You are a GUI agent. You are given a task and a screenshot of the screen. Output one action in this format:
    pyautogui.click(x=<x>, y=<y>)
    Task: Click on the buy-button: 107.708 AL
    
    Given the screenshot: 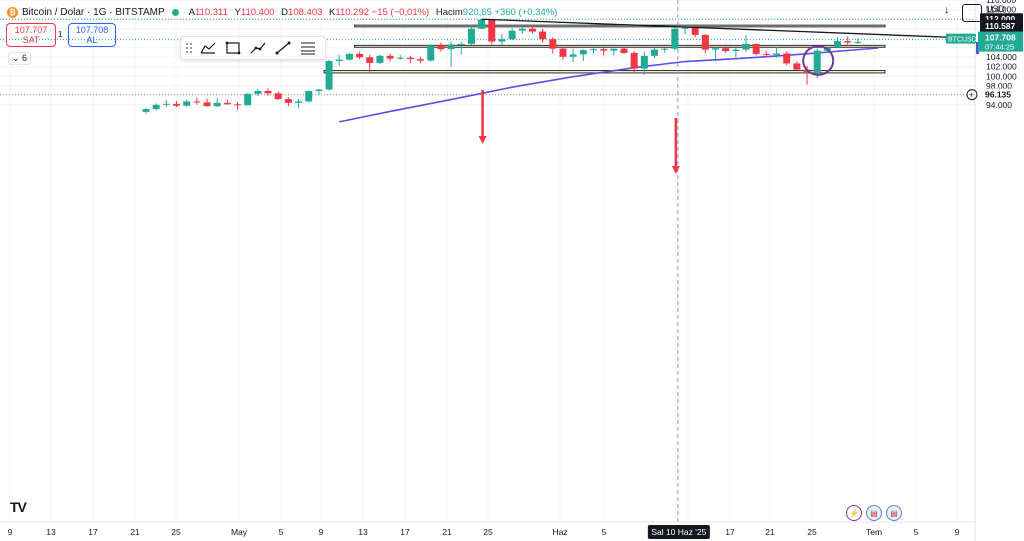 What is the action you would take?
    pyautogui.click(x=92, y=35)
    